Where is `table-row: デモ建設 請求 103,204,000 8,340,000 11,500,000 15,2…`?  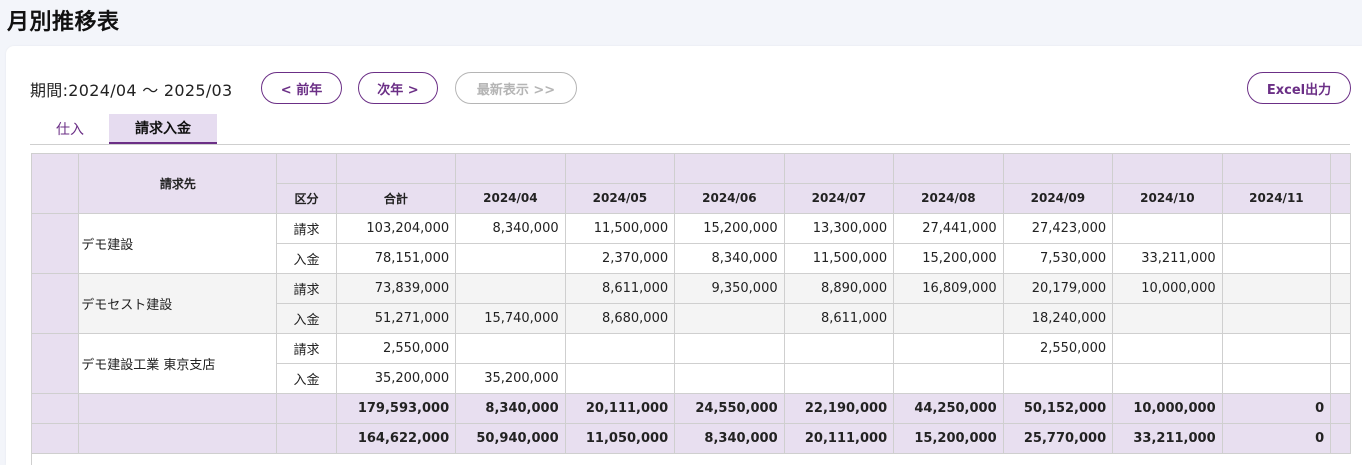 table-row: デモ建設 請求 103,204,000 8,340,000 11,500,000 15,2… is located at coordinates (691, 243).